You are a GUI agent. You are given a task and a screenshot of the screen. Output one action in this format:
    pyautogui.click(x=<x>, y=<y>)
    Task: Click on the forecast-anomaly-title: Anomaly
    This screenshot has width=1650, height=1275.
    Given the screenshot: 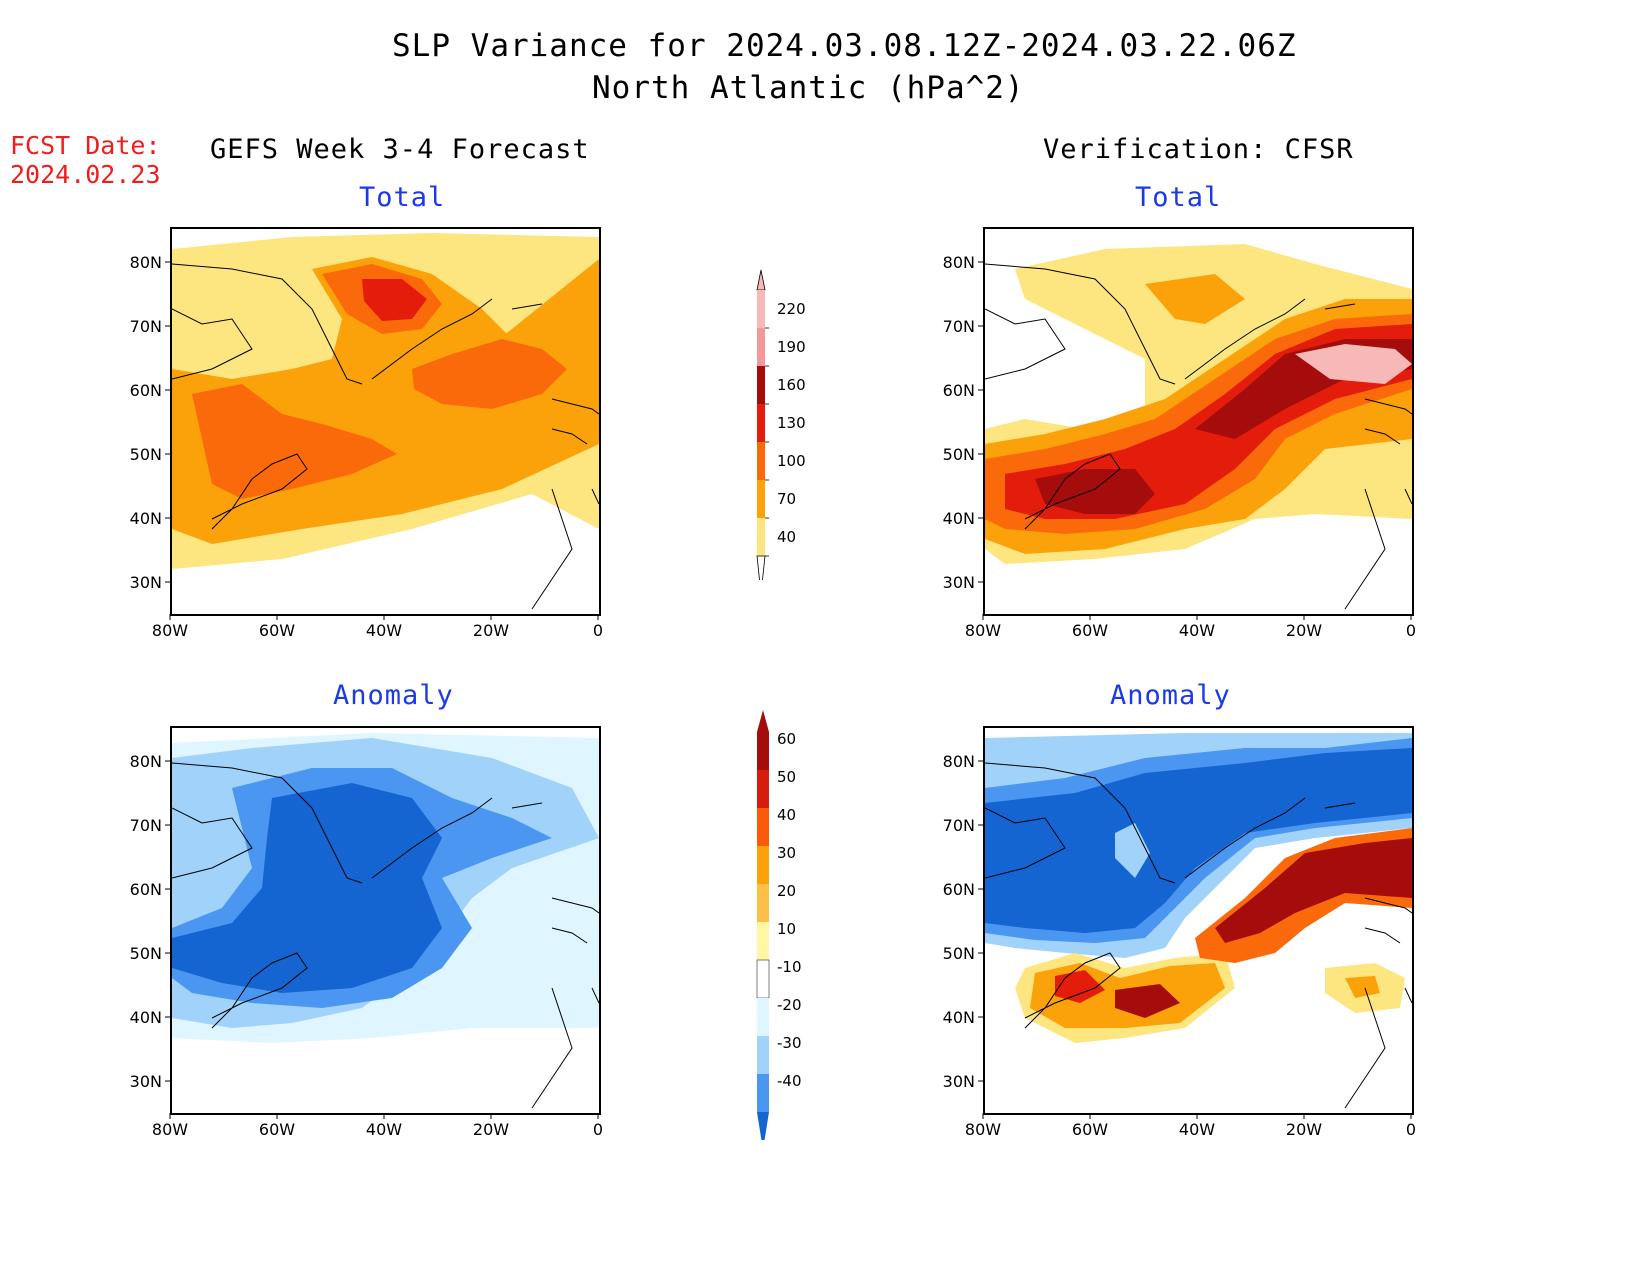 What is the action you would take?
    pyautogui.click(x=393, y=695)
    